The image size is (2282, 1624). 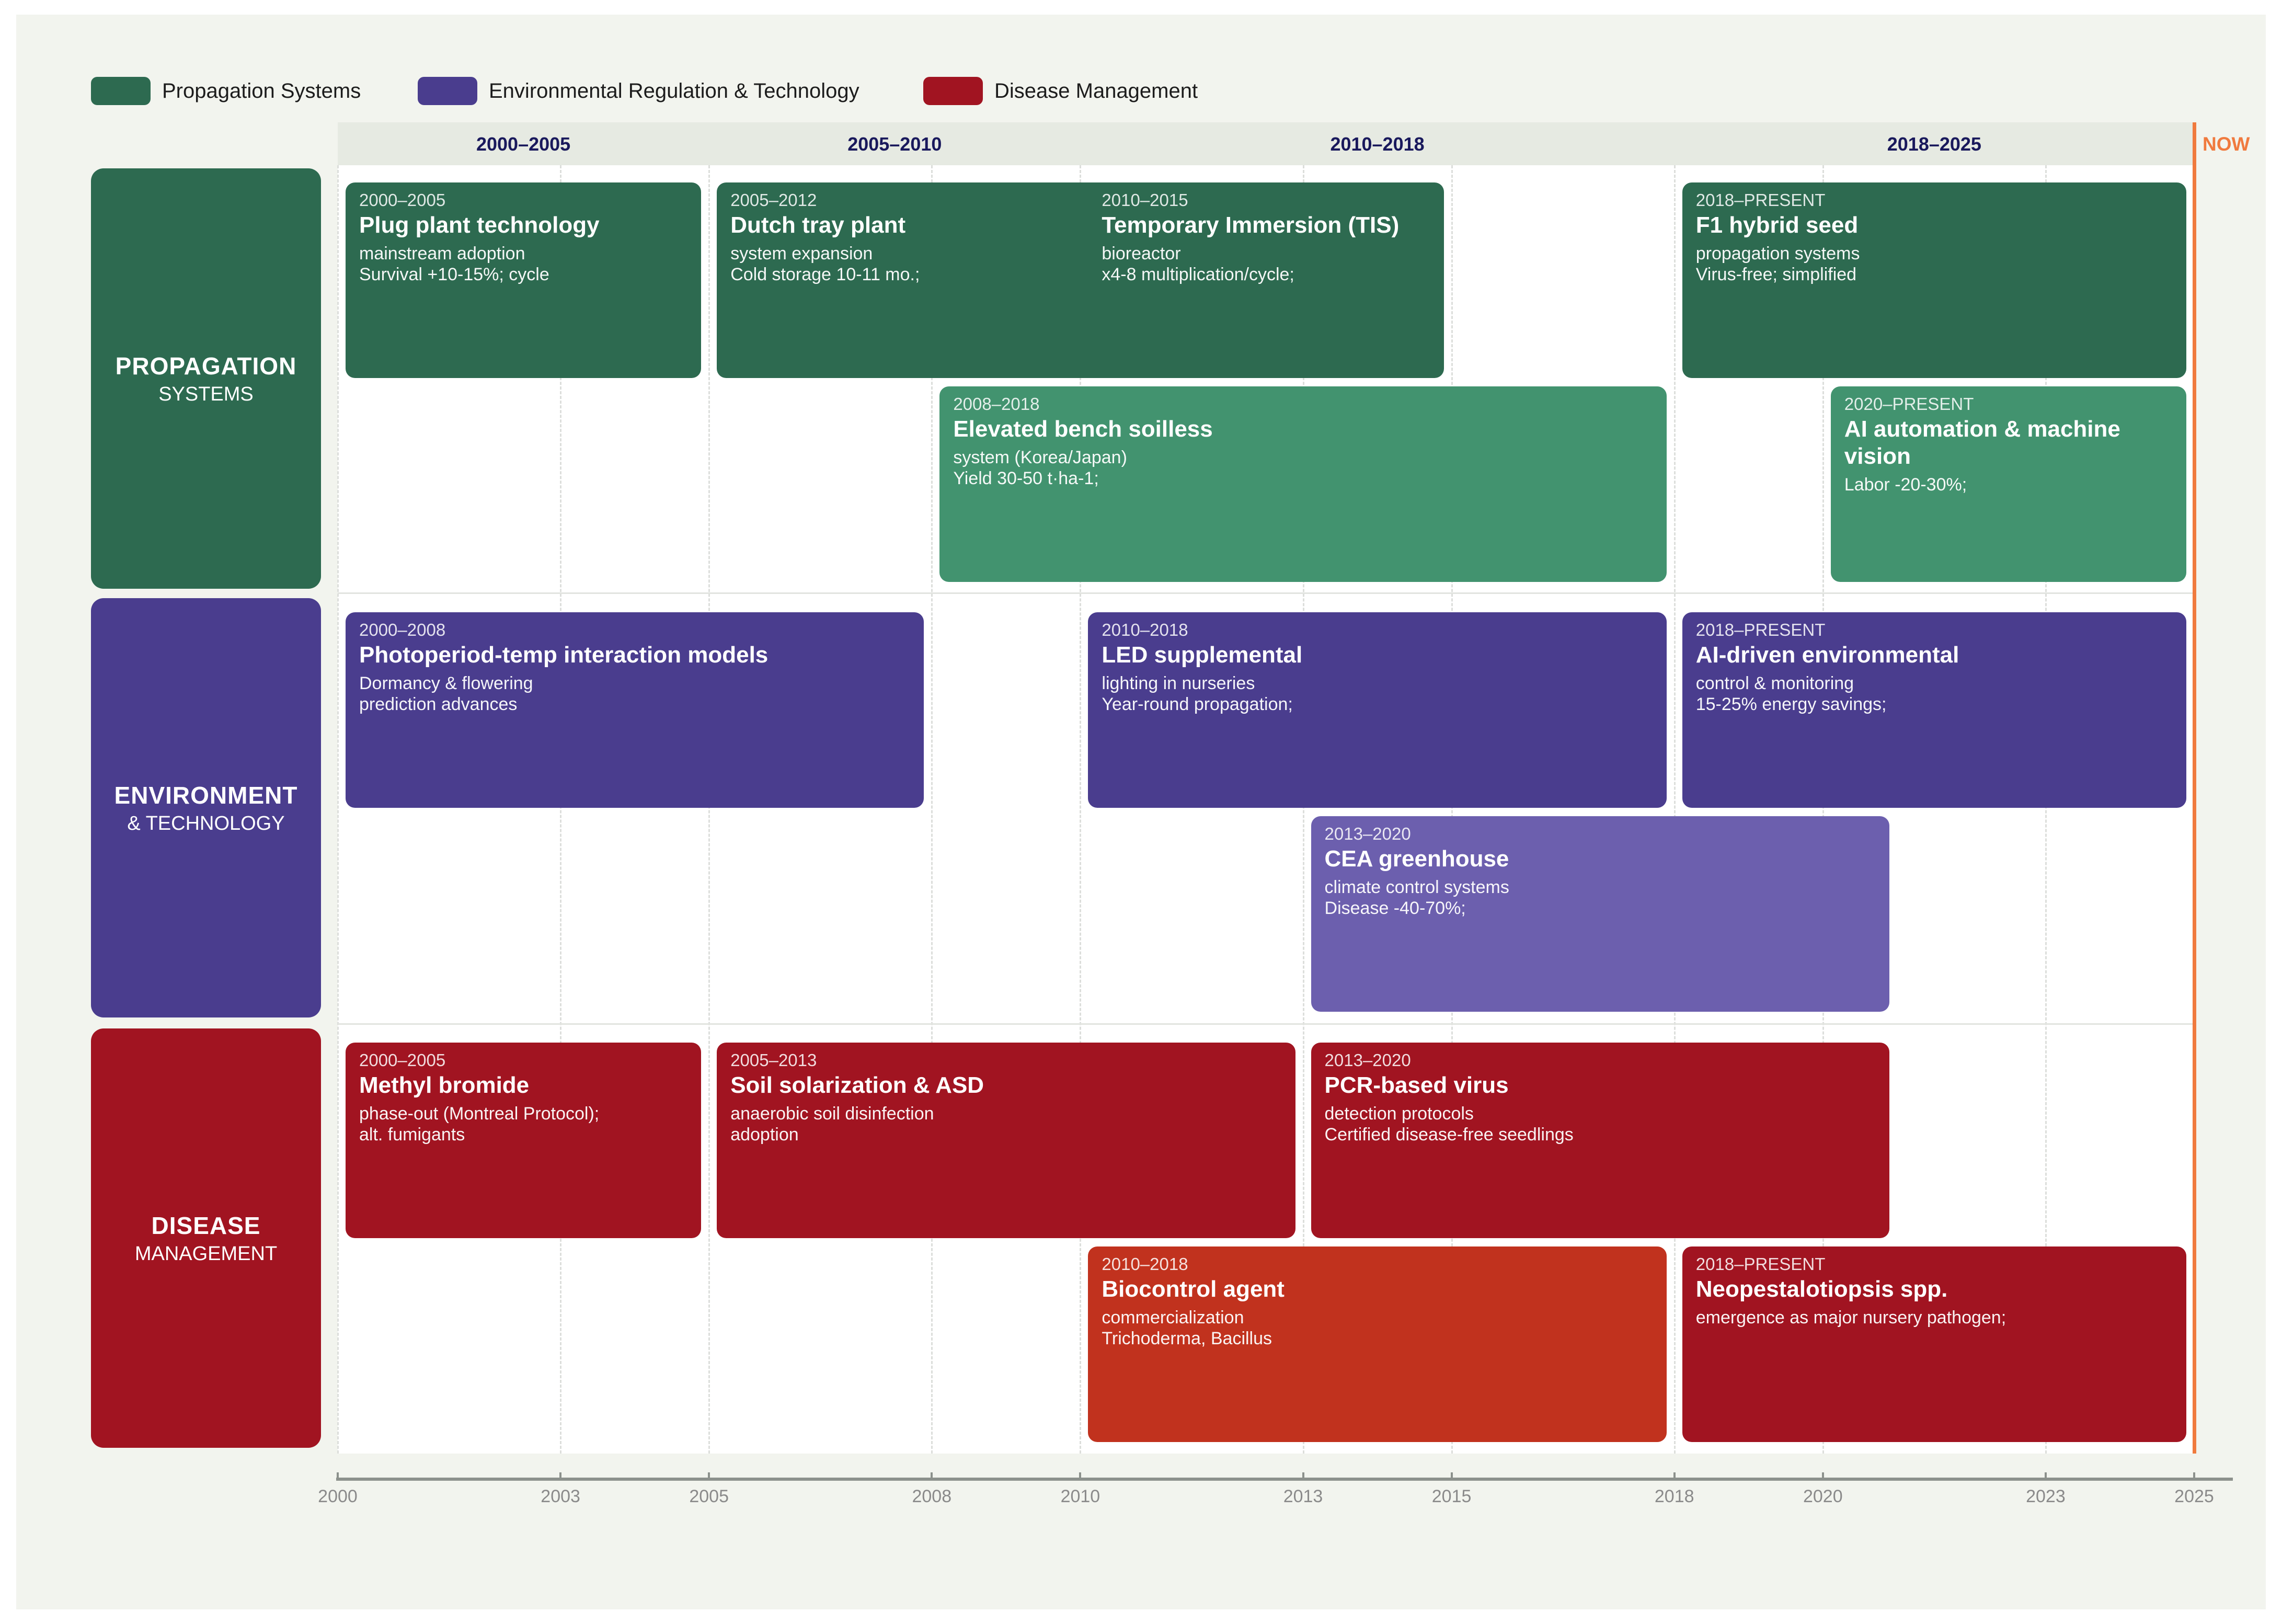 What do you see at coordinates (1774, 683) in the screenshot?
I see `event-description-line: control & monitoring` at bounding box center [1774, 683].